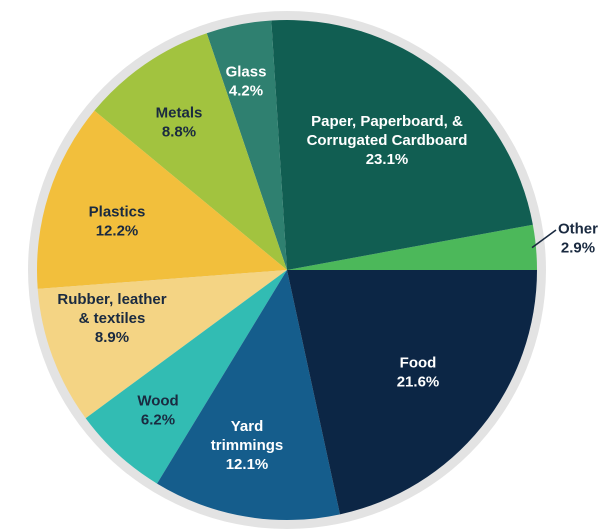  What do you see at coordinates (157, 411) in the screenshot?
I see `pie-label-wood: Wood 6.2%` at bounding box center [157, 411].